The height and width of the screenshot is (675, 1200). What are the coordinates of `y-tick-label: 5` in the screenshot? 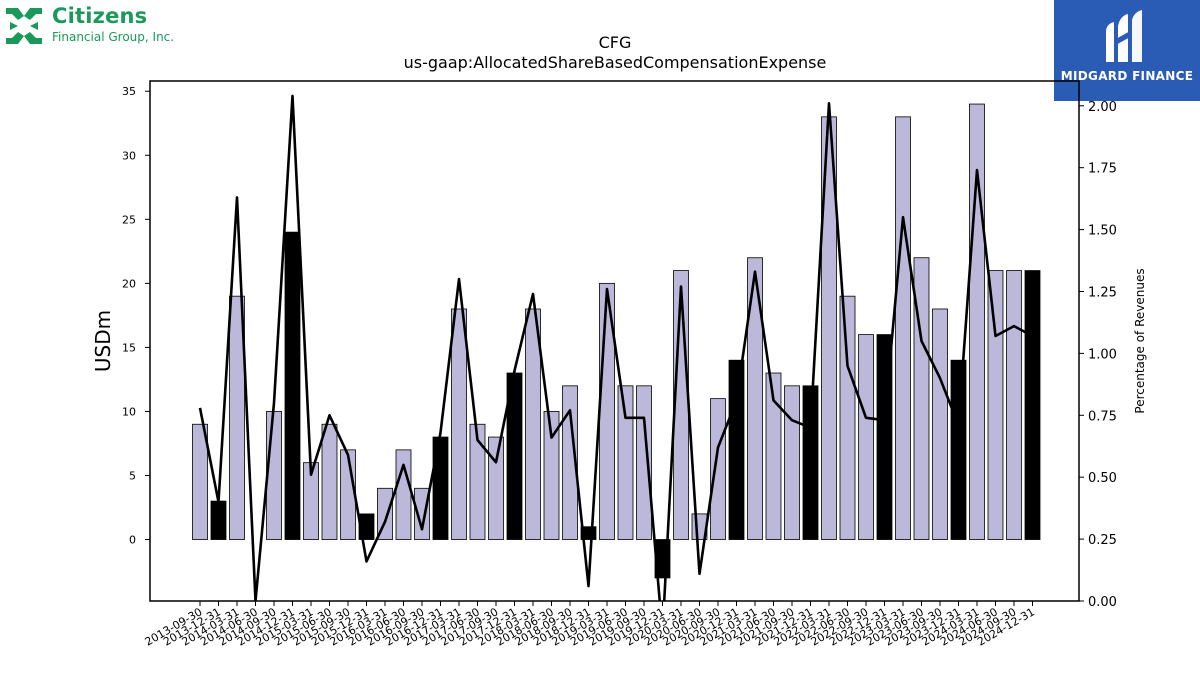 It's located at (132, 475).